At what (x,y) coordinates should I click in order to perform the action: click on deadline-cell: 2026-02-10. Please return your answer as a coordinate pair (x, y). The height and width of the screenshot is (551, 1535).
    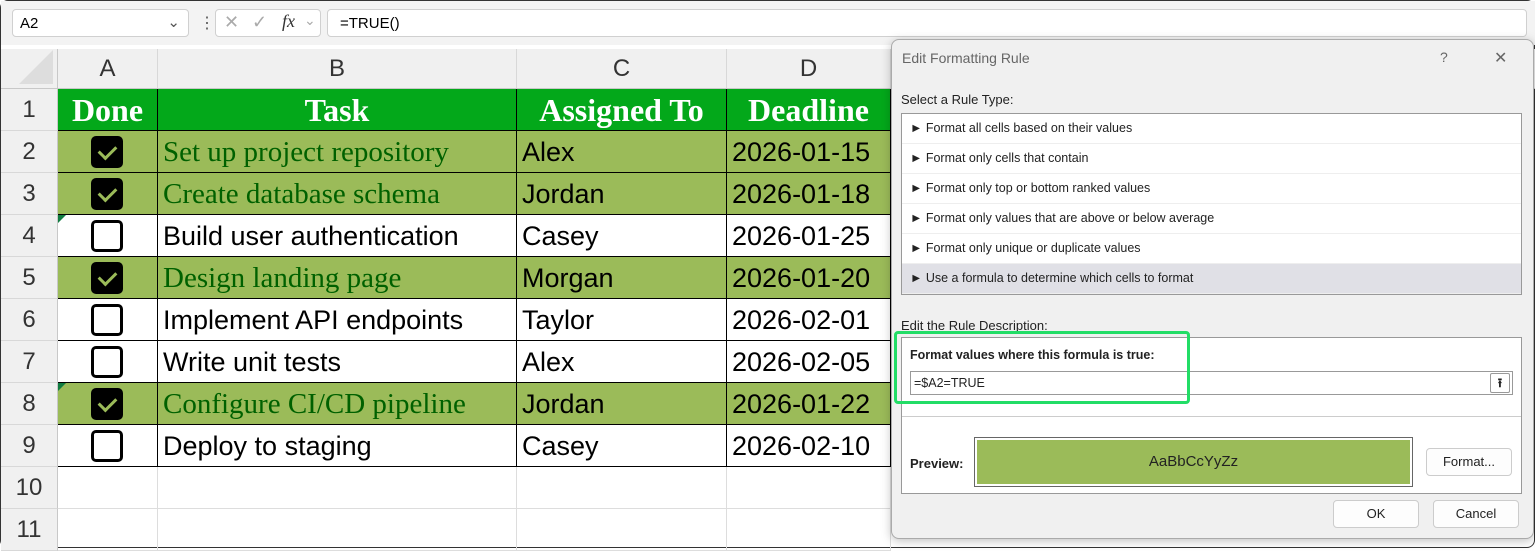
    Looking at the image, I should click on (809, 446).